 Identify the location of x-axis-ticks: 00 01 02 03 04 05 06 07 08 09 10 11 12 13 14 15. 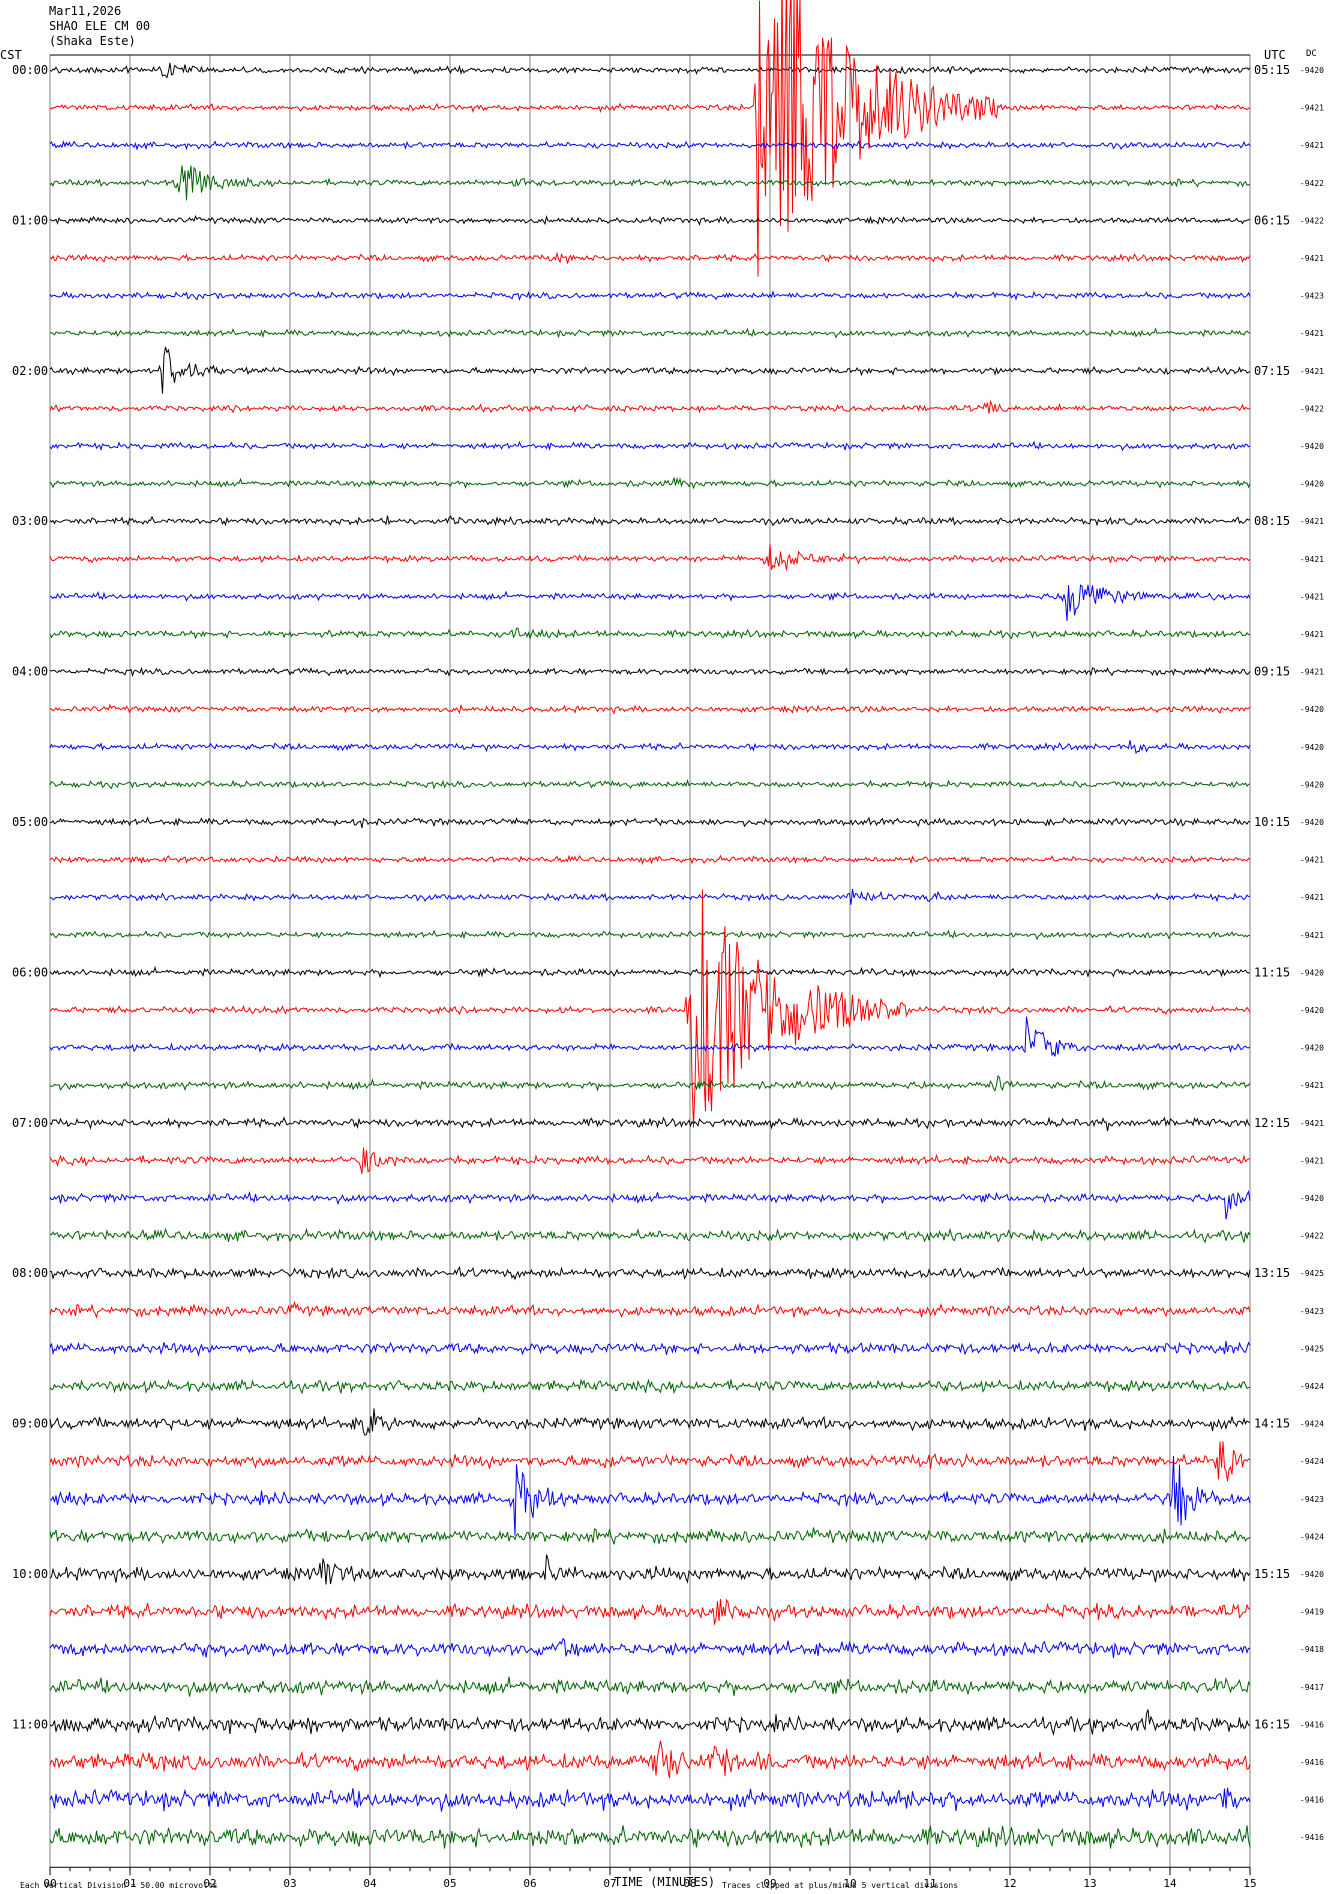
(650, 1878).